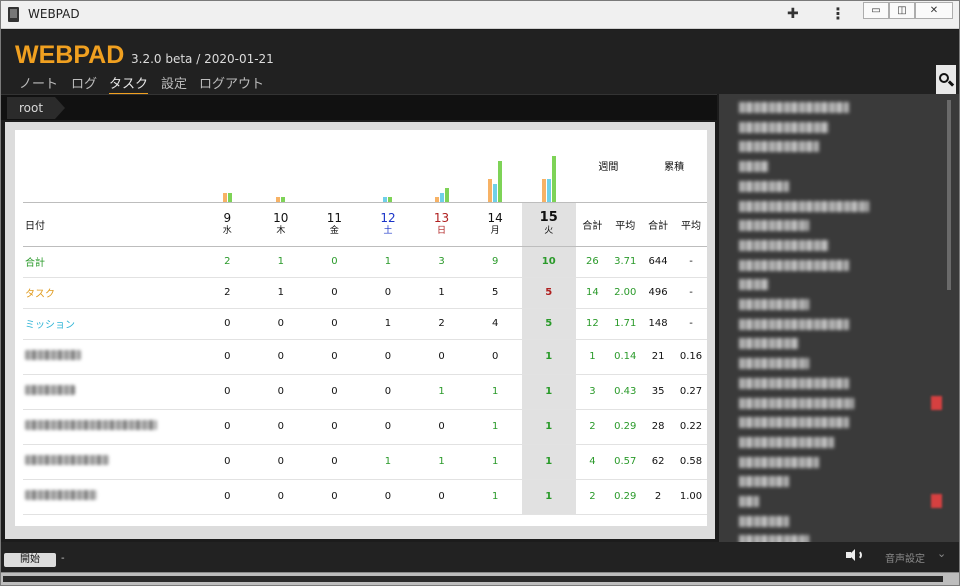 The image size is (960, 586). I want to click on horizontal-scrollbar, so click(480, 578).